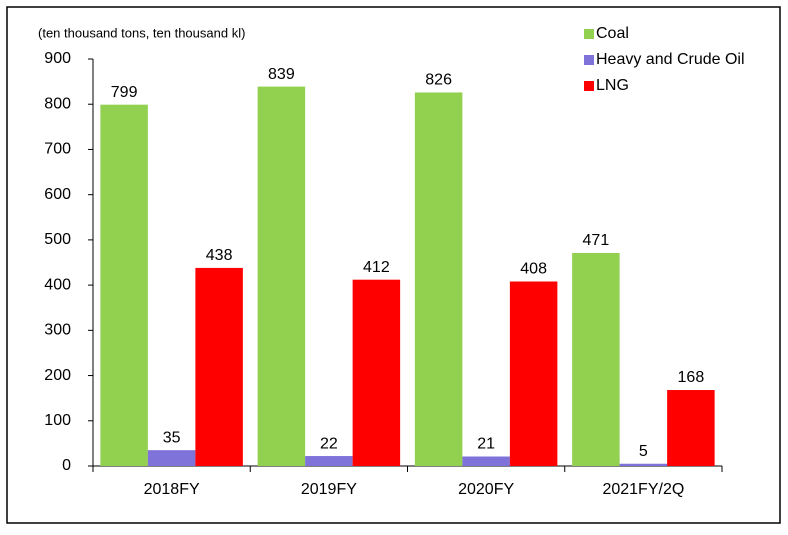  Describe the element at coordinates (643, 451) in the screenshot. I see `value-label: 5` at that location.